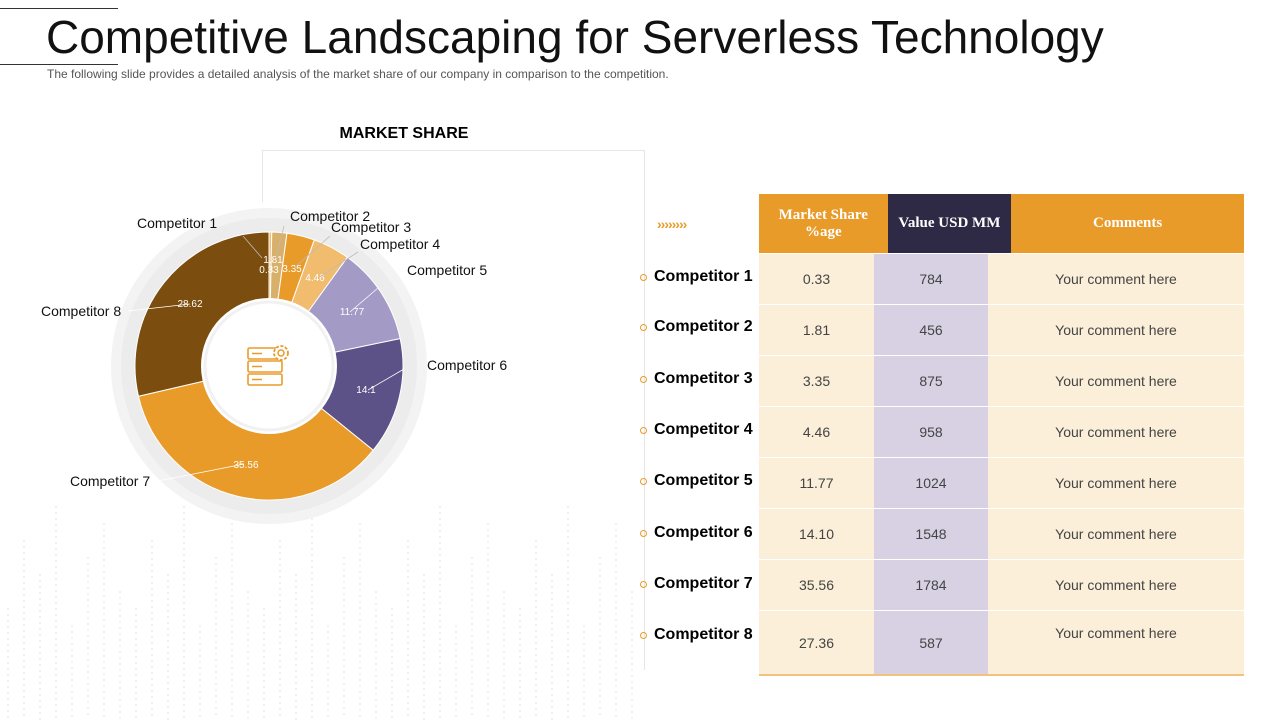  Describe the element at coordinates (366, 390) in the screenshot. I see `slice-value-label: 14.1` at that location.